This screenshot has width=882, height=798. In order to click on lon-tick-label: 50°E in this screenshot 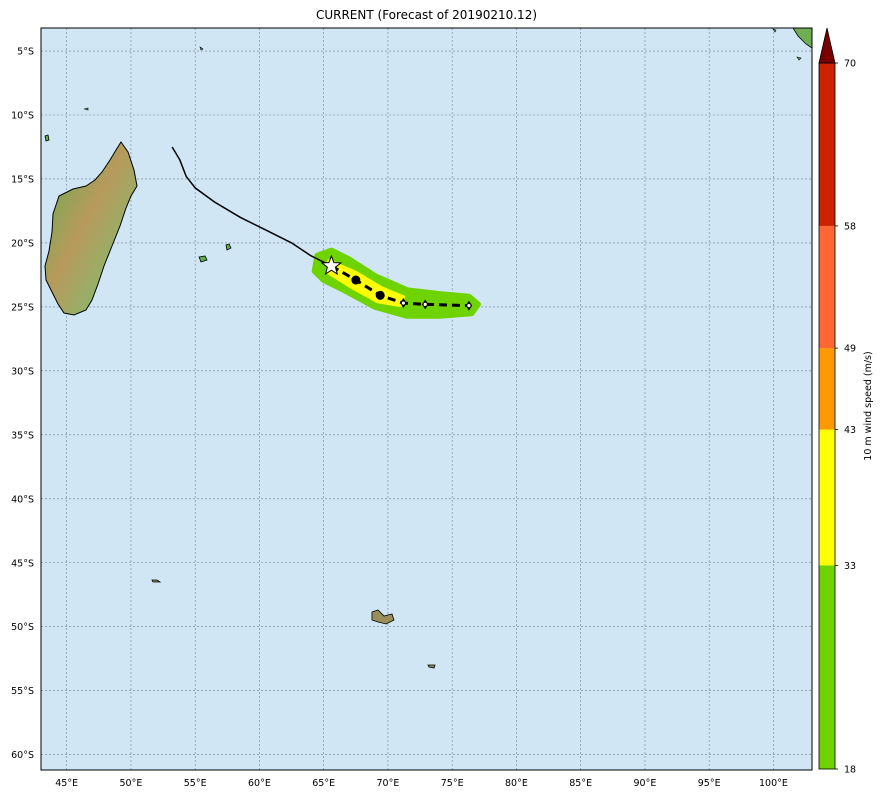, I will do `click(131, 783)`.